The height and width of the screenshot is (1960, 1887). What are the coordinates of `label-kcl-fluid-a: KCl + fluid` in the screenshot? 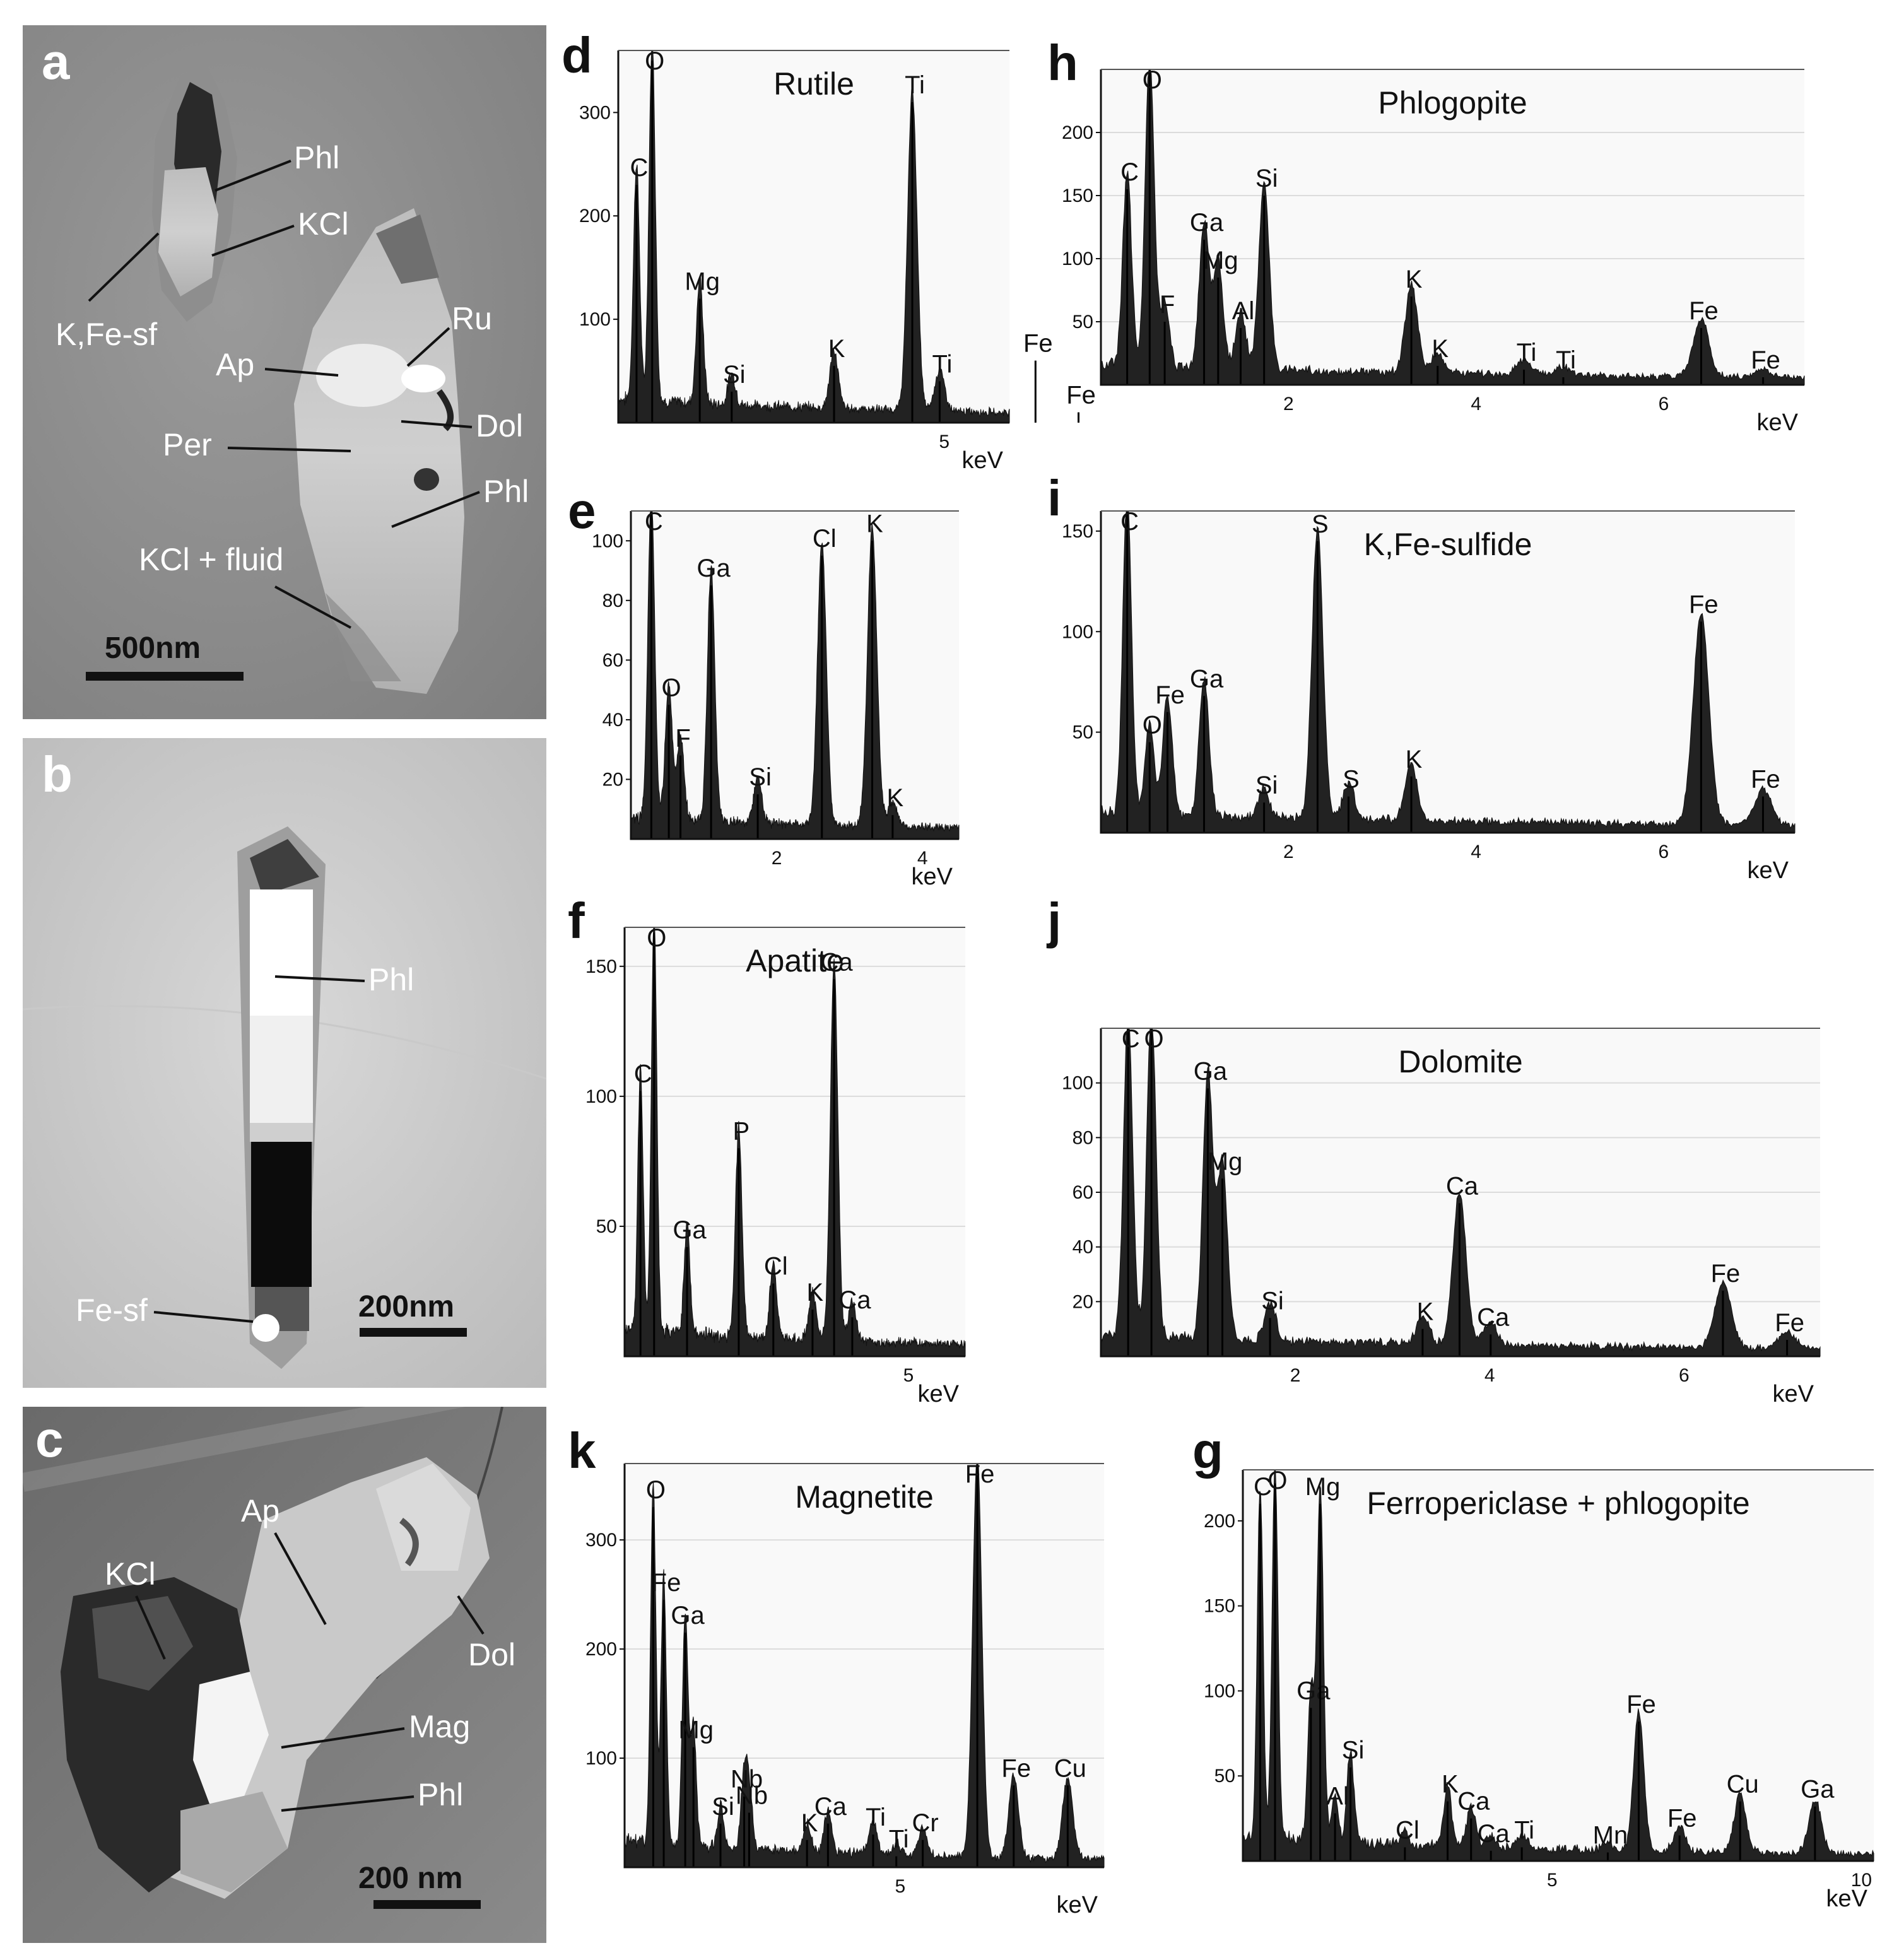 It's located at (211, 560).